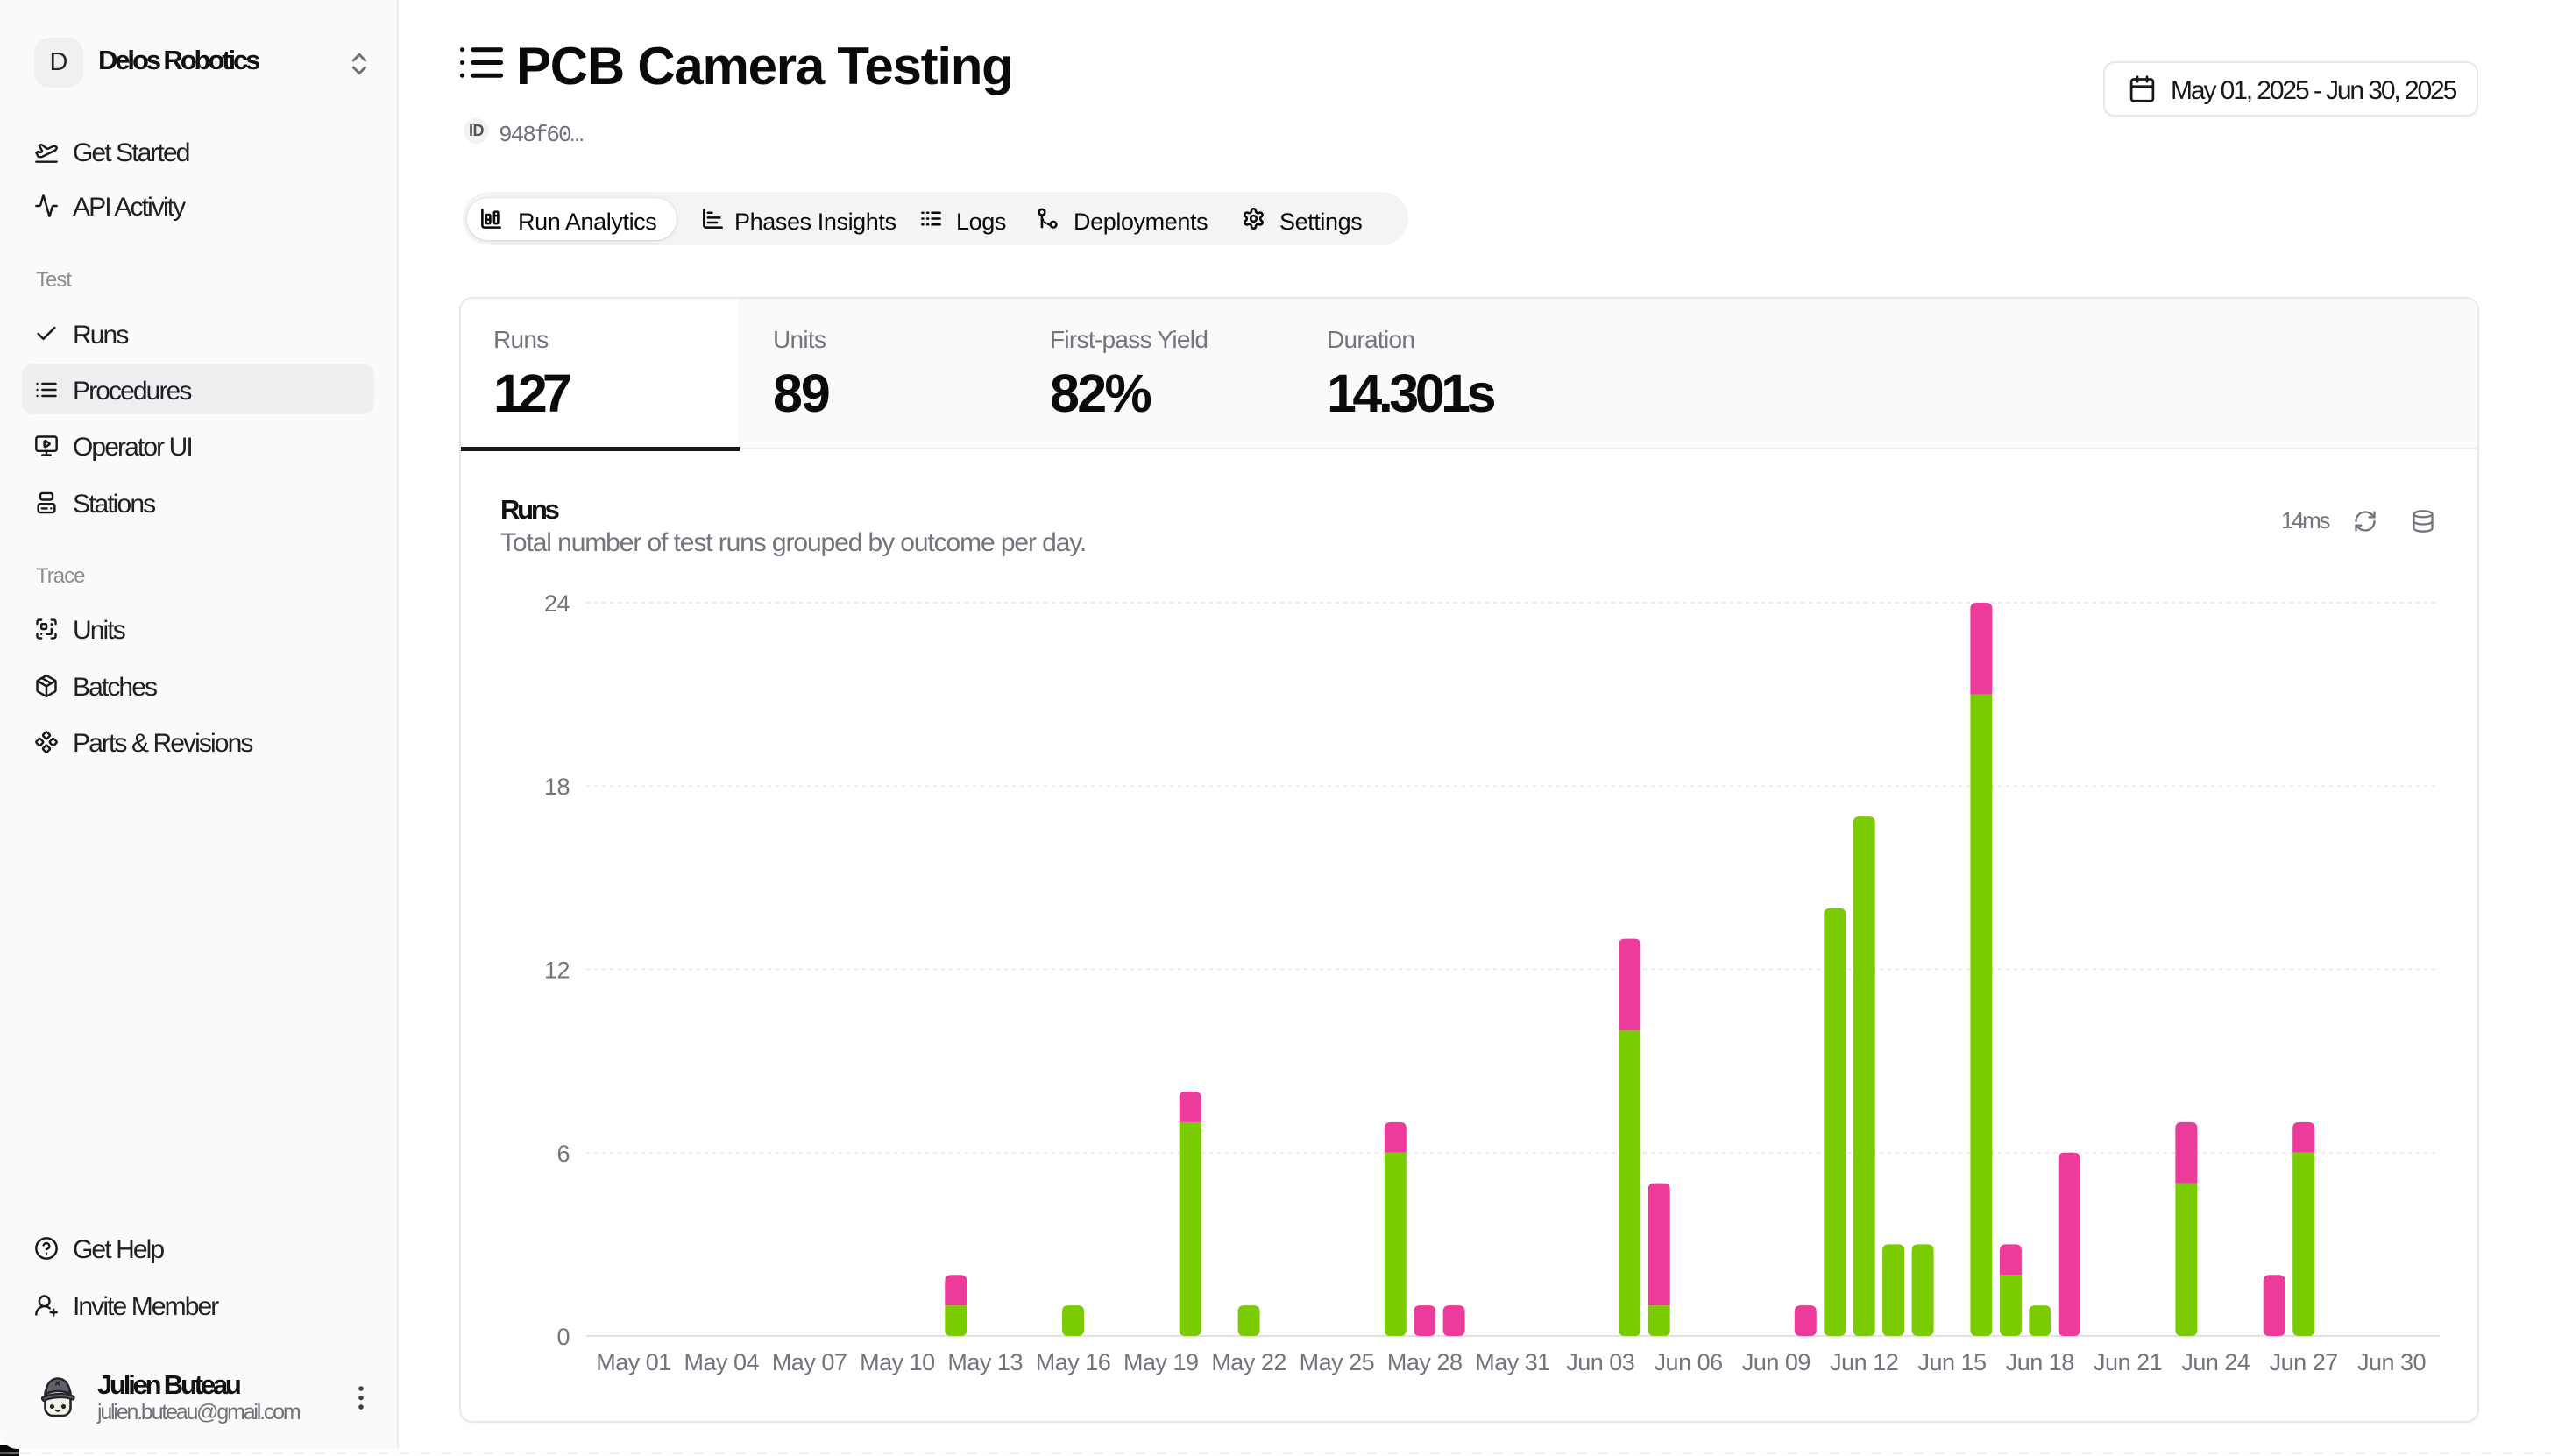 This screenshot has width=2551, height=1456. I want to click on svg-text: May 13, so click(985, 1362).